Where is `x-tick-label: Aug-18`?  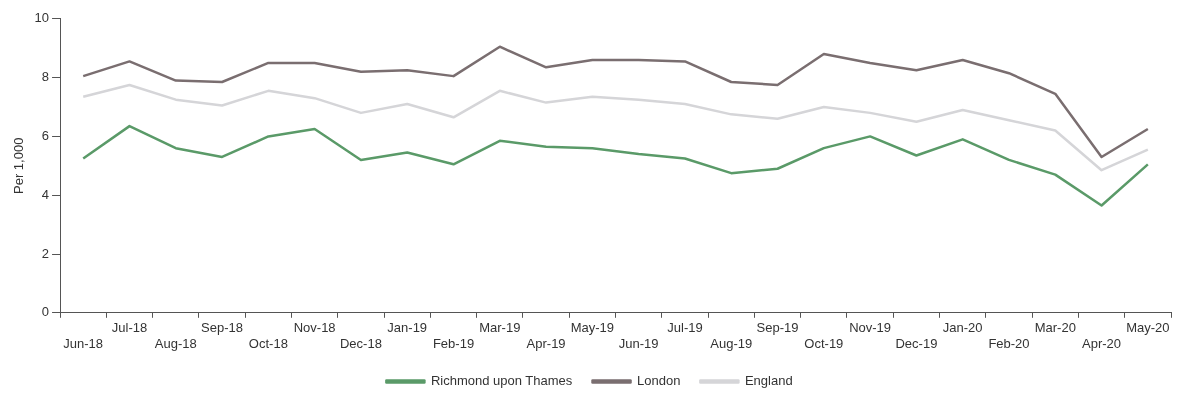 x-tick-label: Aug-18 is located at coordinates (175, 343).